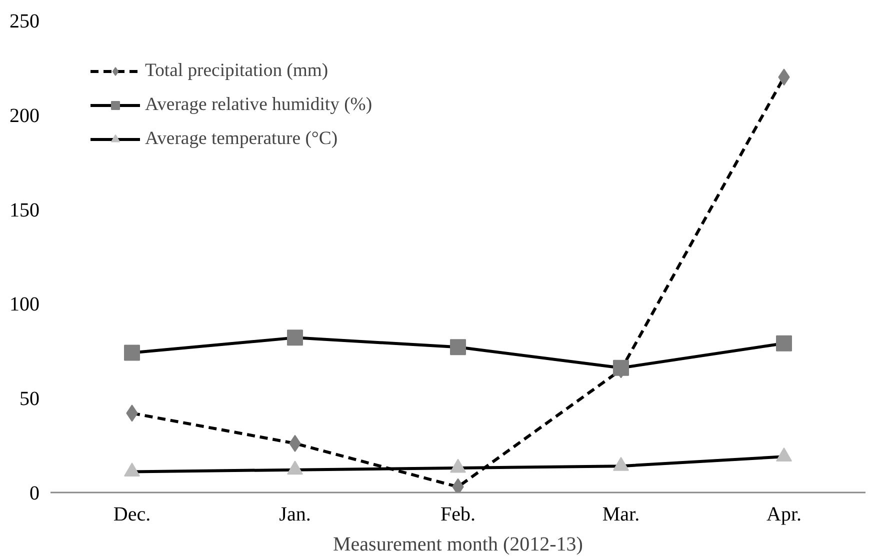 The image size is (885, 558). Describe the element at coordinates (784, 515) in the screenshot. I see `x-tick-label: Apr.` at that location.